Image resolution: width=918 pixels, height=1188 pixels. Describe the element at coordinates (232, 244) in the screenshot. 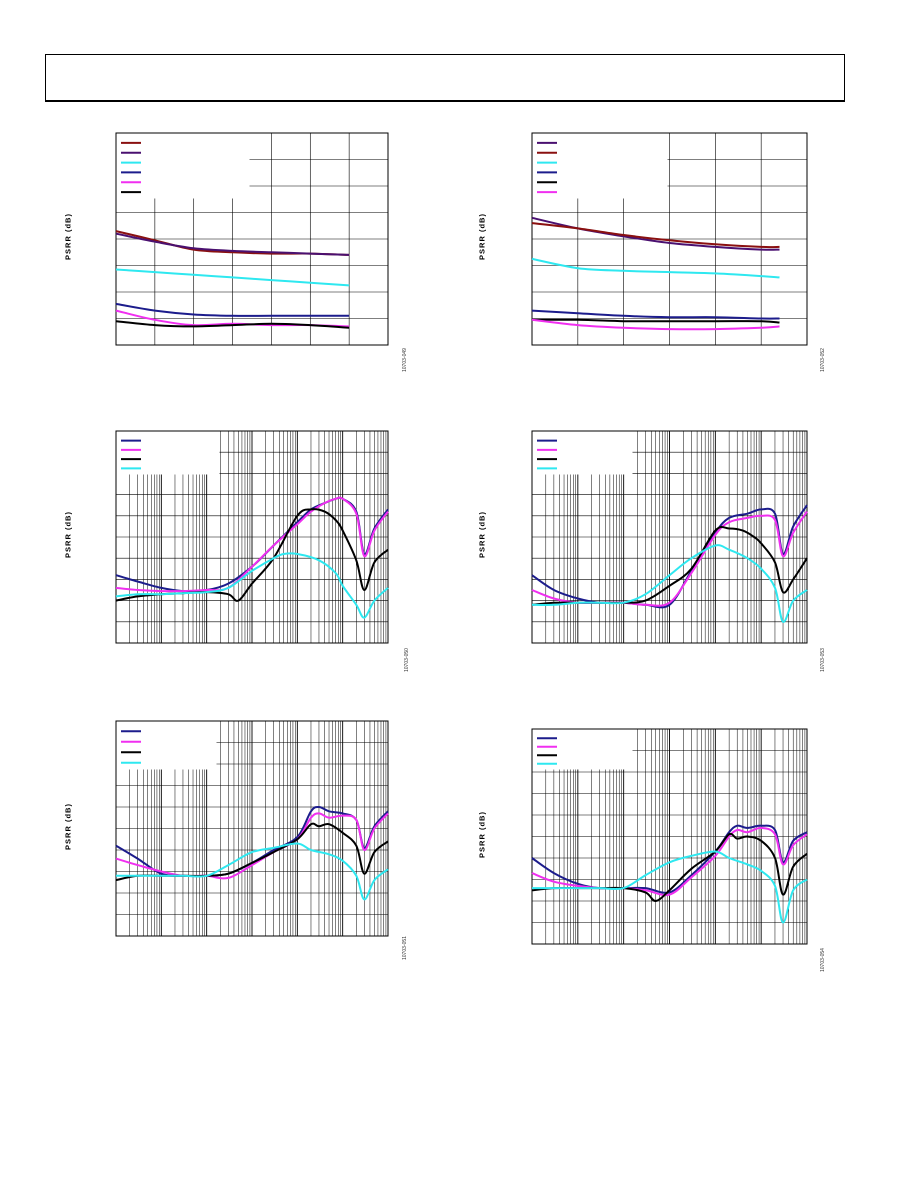

I see `series-line-purple` at that location.